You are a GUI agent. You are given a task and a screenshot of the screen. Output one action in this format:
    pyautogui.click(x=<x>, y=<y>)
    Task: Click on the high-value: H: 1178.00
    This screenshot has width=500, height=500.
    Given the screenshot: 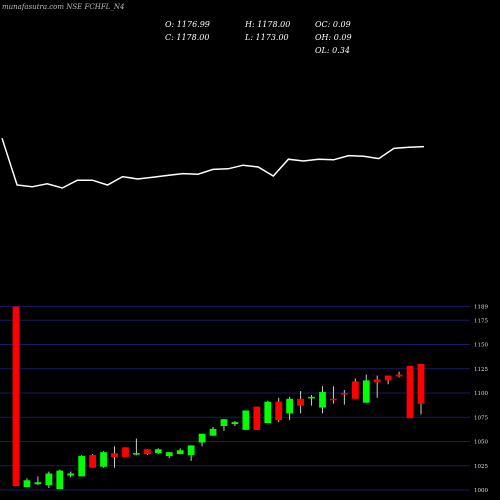 What is the action you would take?
    pyautogui.click(x=268, y=24)
    